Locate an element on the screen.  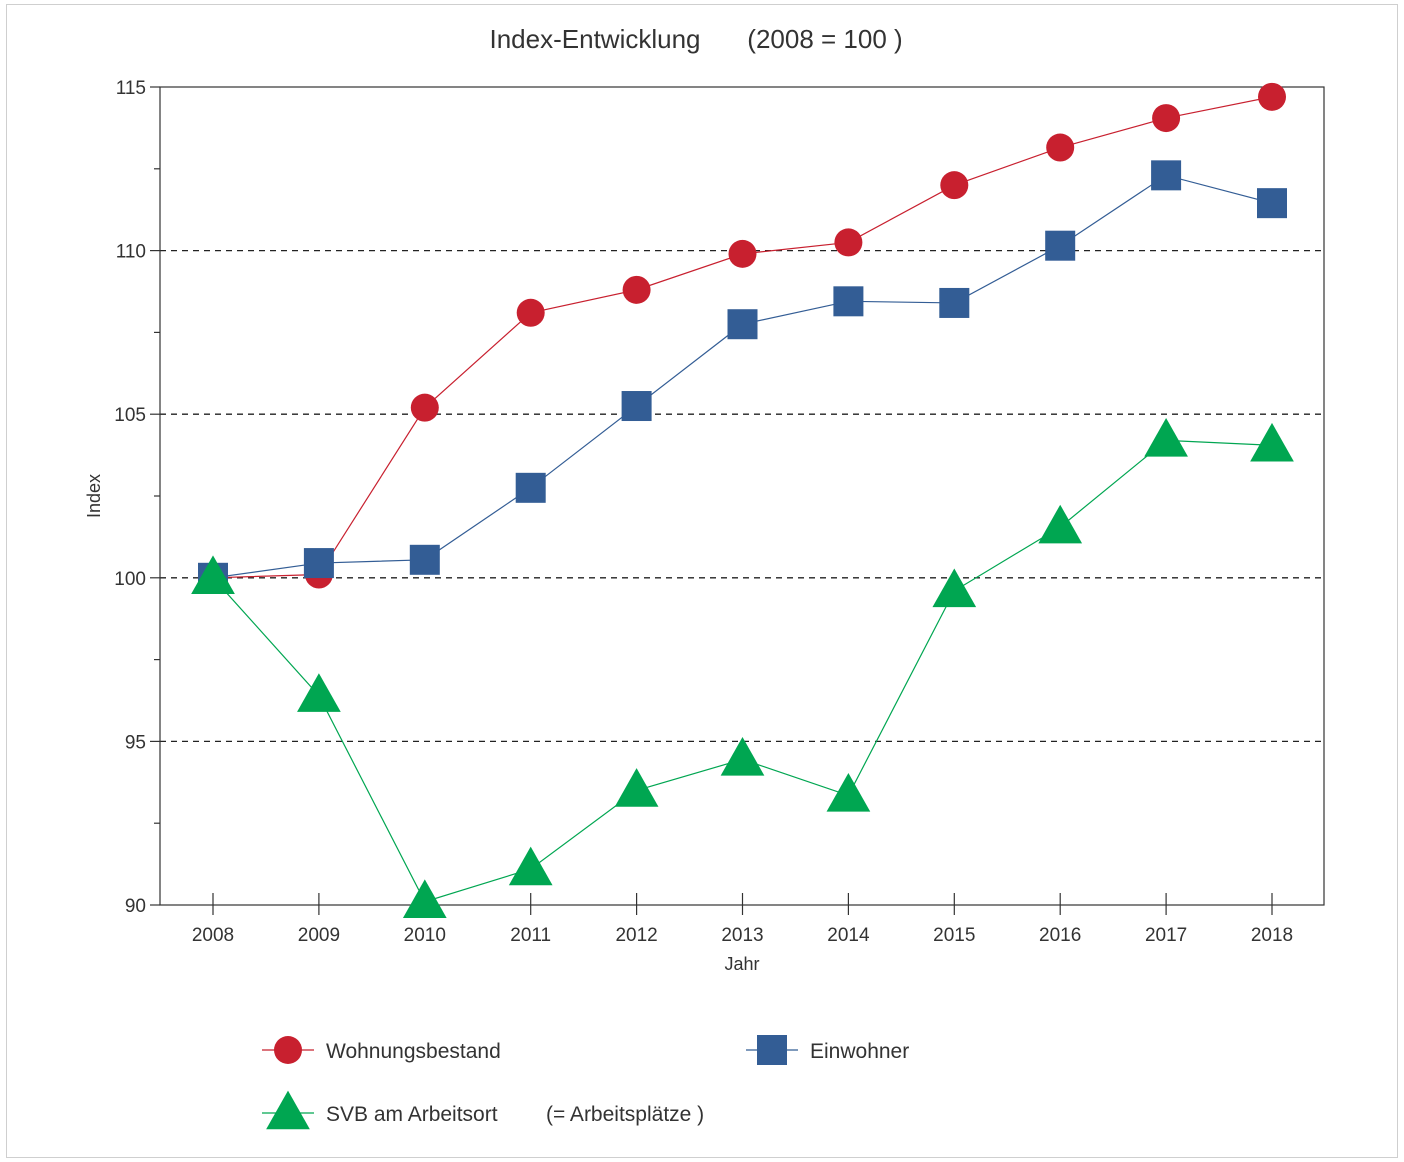
y-tick-label: 105 is located at coordinates (130, 415).